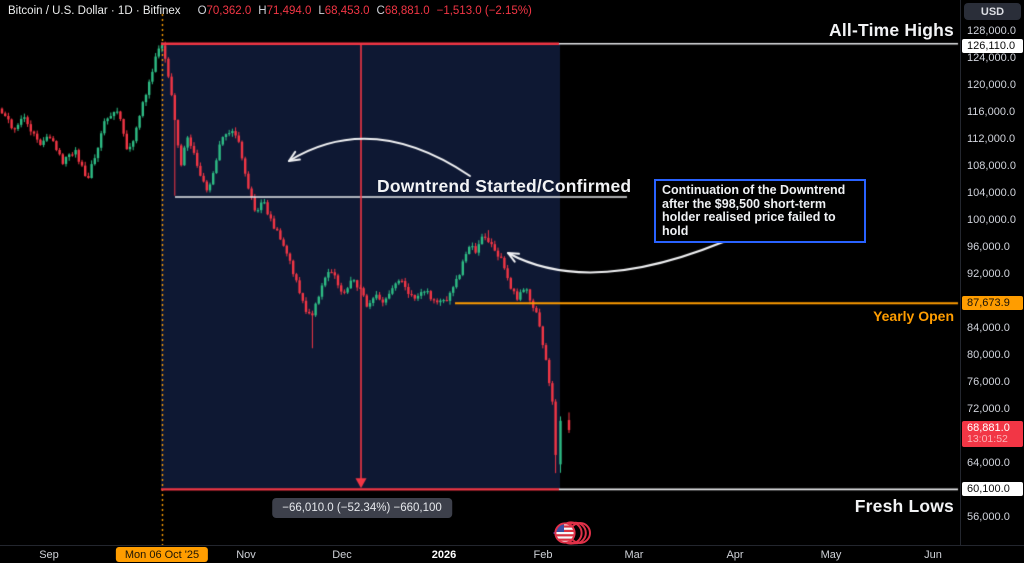  I want to click on time-tick-label: Jun, so click(933, 555).